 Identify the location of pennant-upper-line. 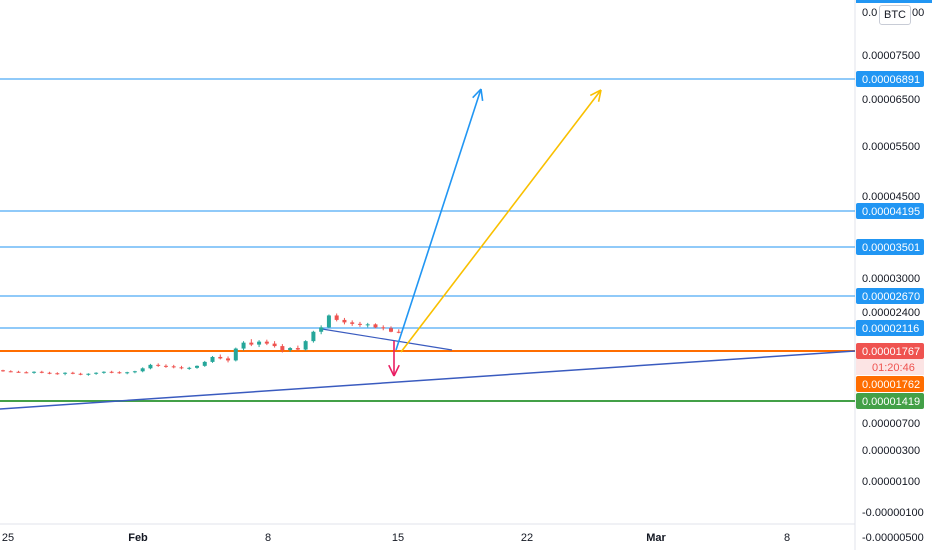
(387, 339).